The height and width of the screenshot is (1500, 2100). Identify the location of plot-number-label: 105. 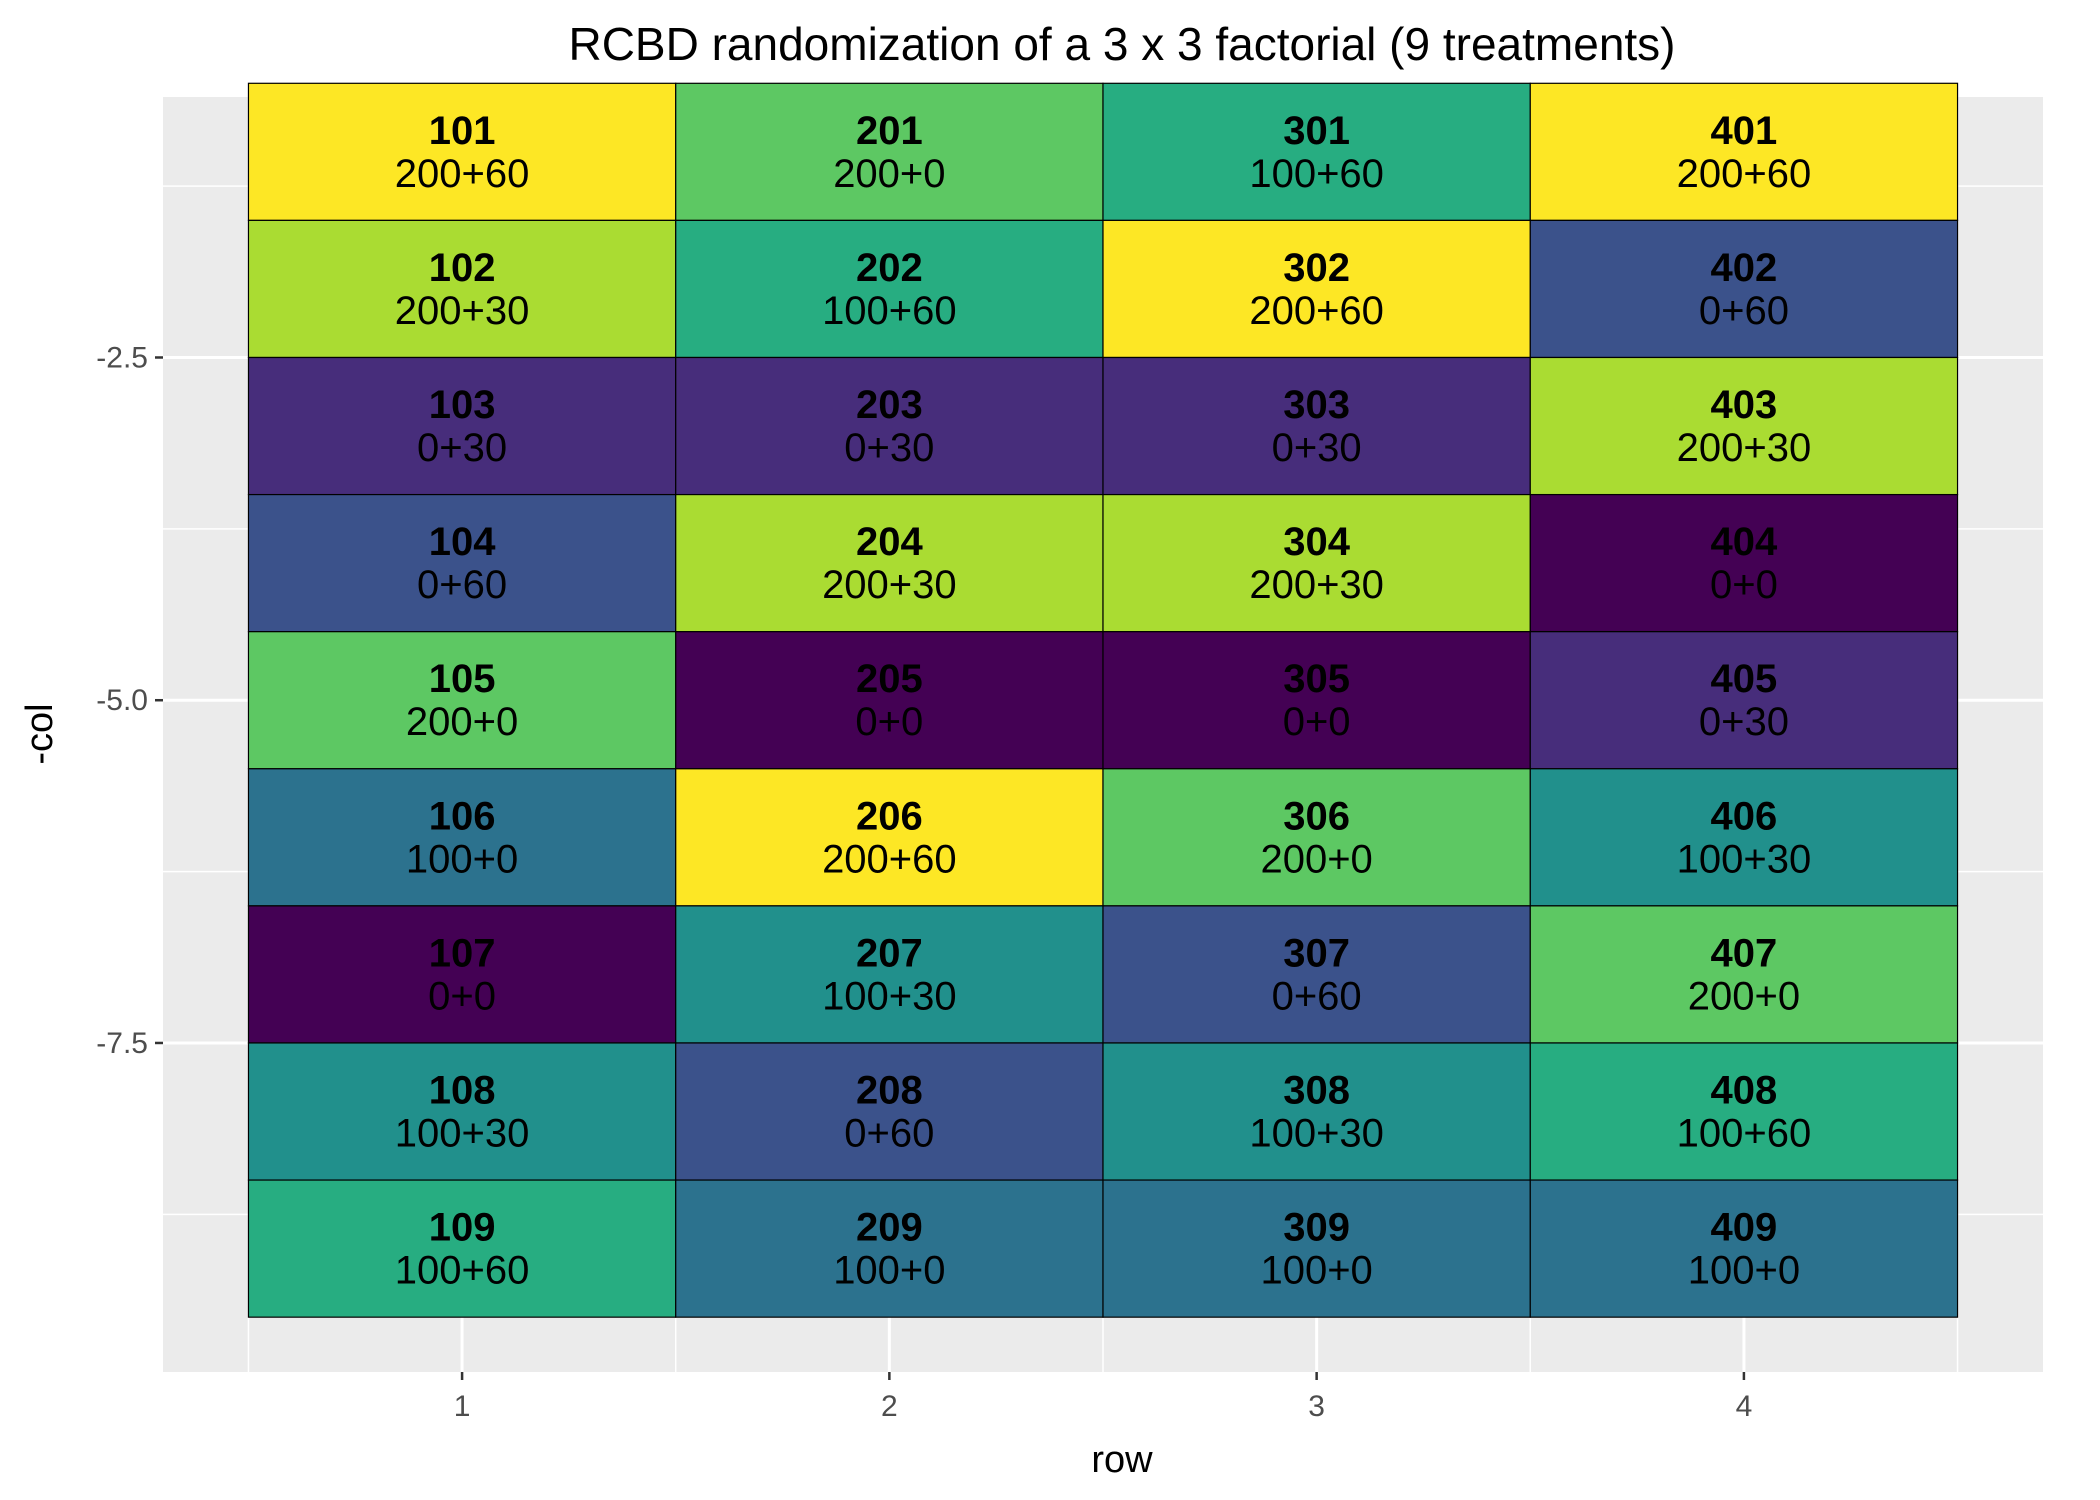
(462, 679).